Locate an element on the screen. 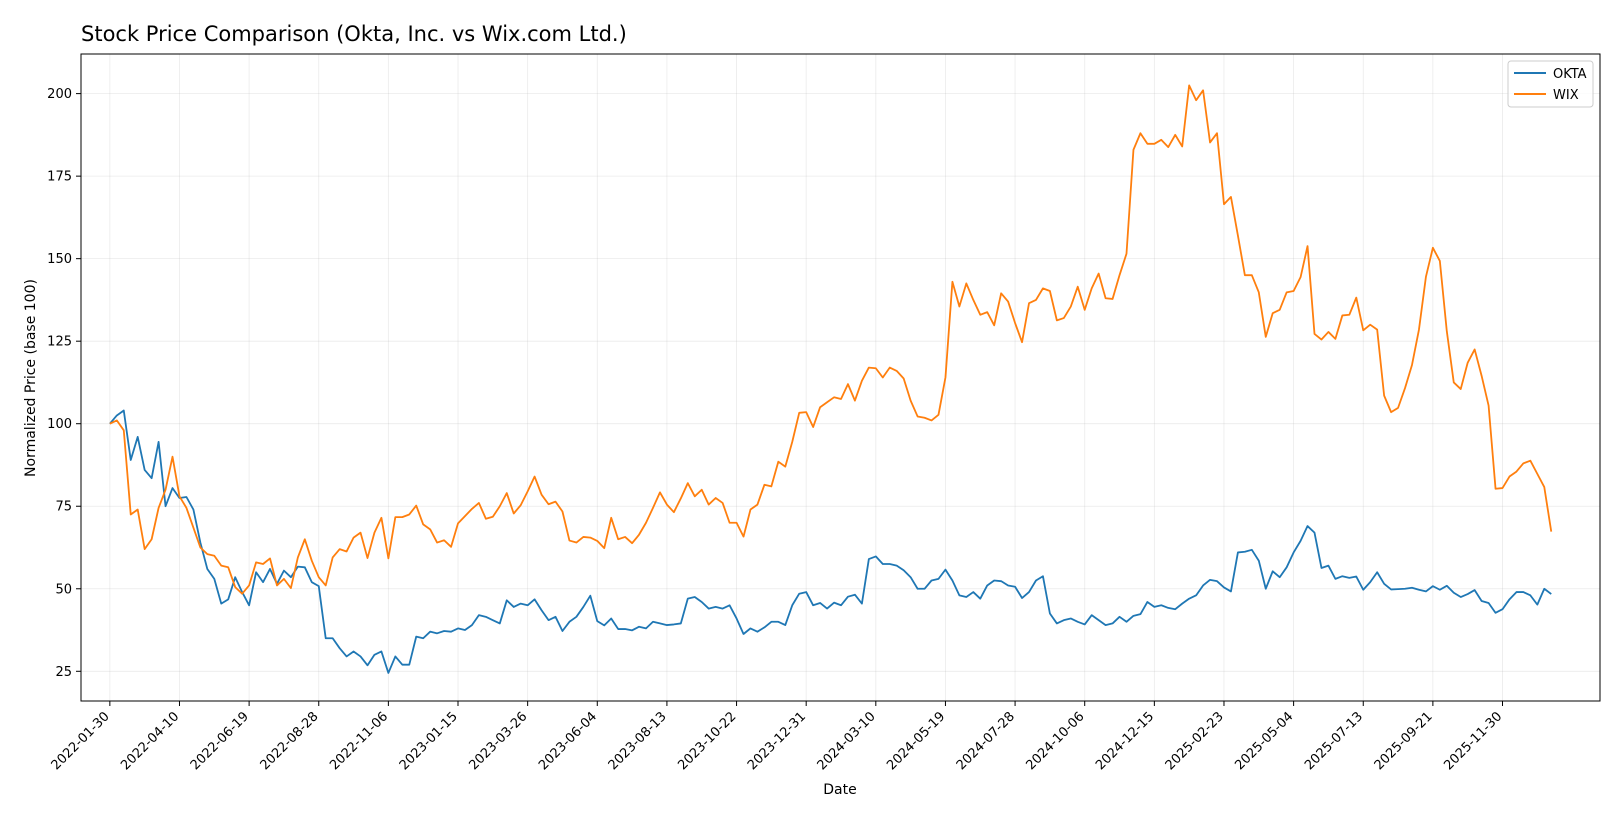 The width and height of the screenshot is (1620, 819). y-tick-label: 25 is located at coordinates (63, 672).